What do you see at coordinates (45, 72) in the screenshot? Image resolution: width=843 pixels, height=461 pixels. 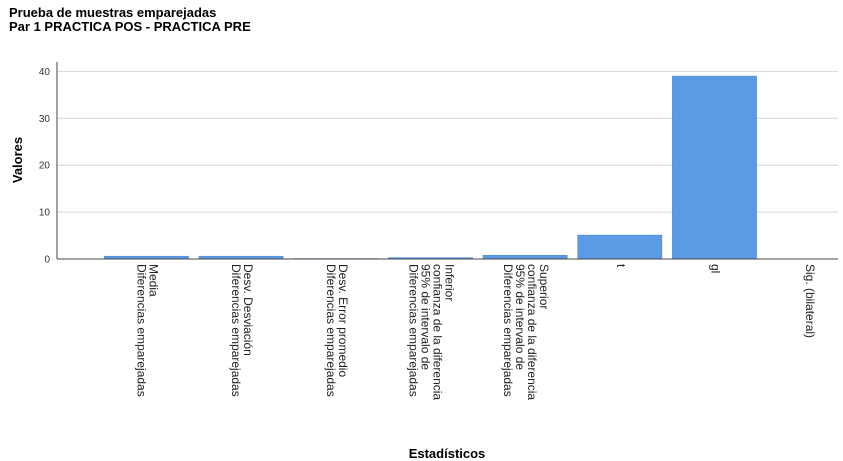 I see `y-tick-label: 40` at bounding box center [45, 72].